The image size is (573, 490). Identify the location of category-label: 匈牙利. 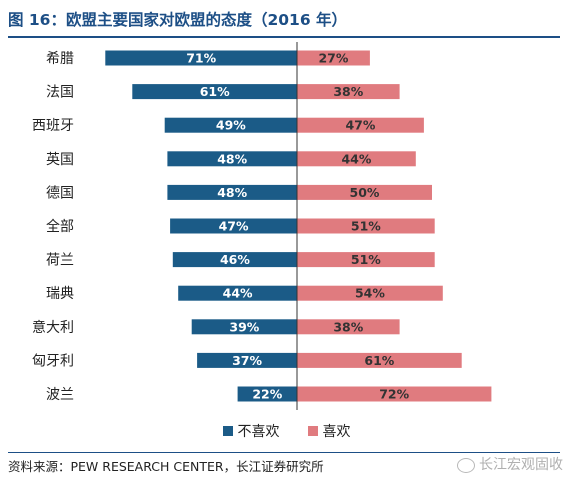
(53, 361).